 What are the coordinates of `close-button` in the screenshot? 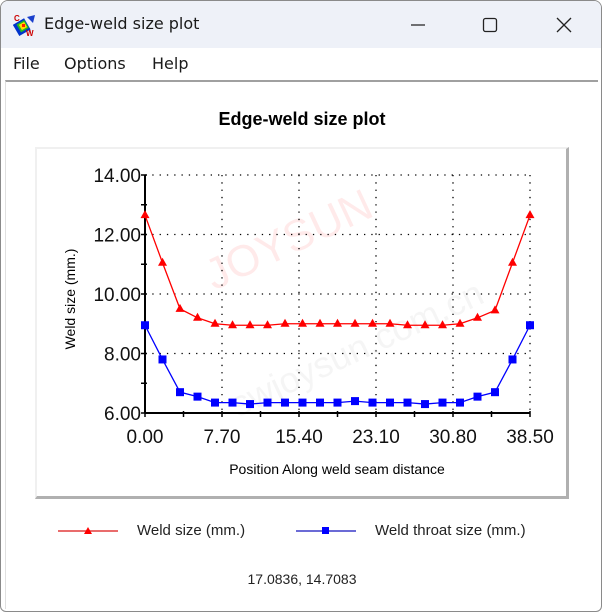 It's located at (564, 24).